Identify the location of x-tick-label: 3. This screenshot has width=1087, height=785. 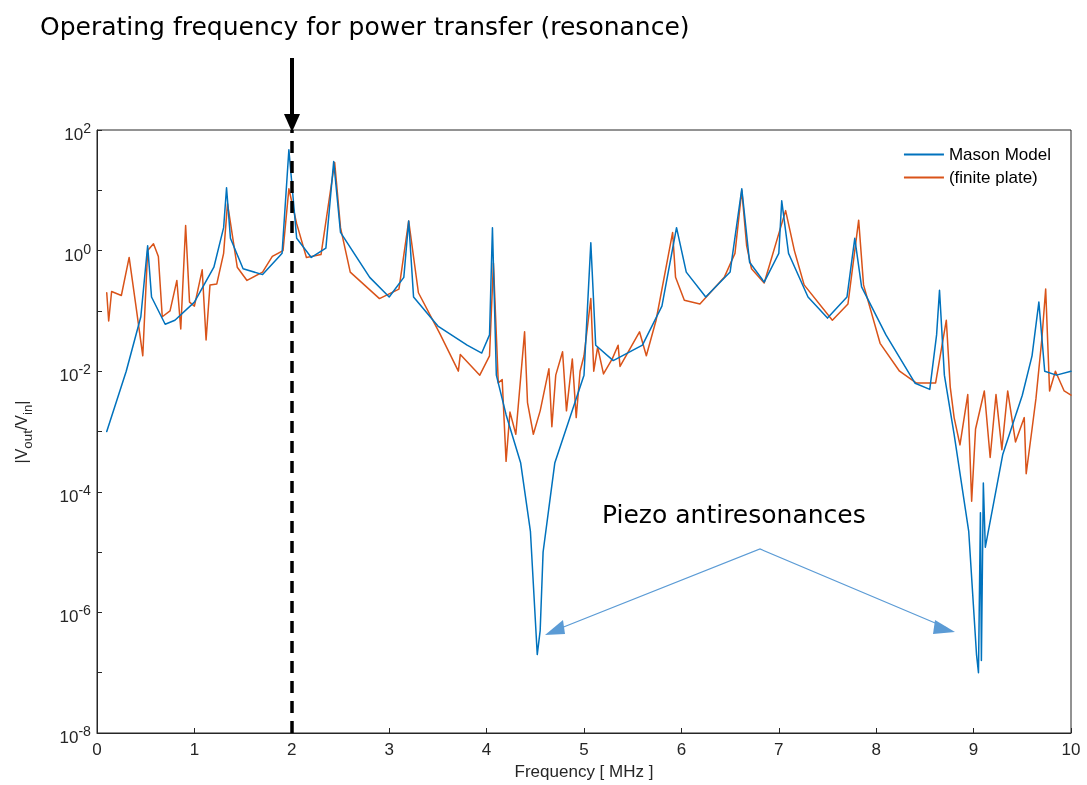
(389, 749).